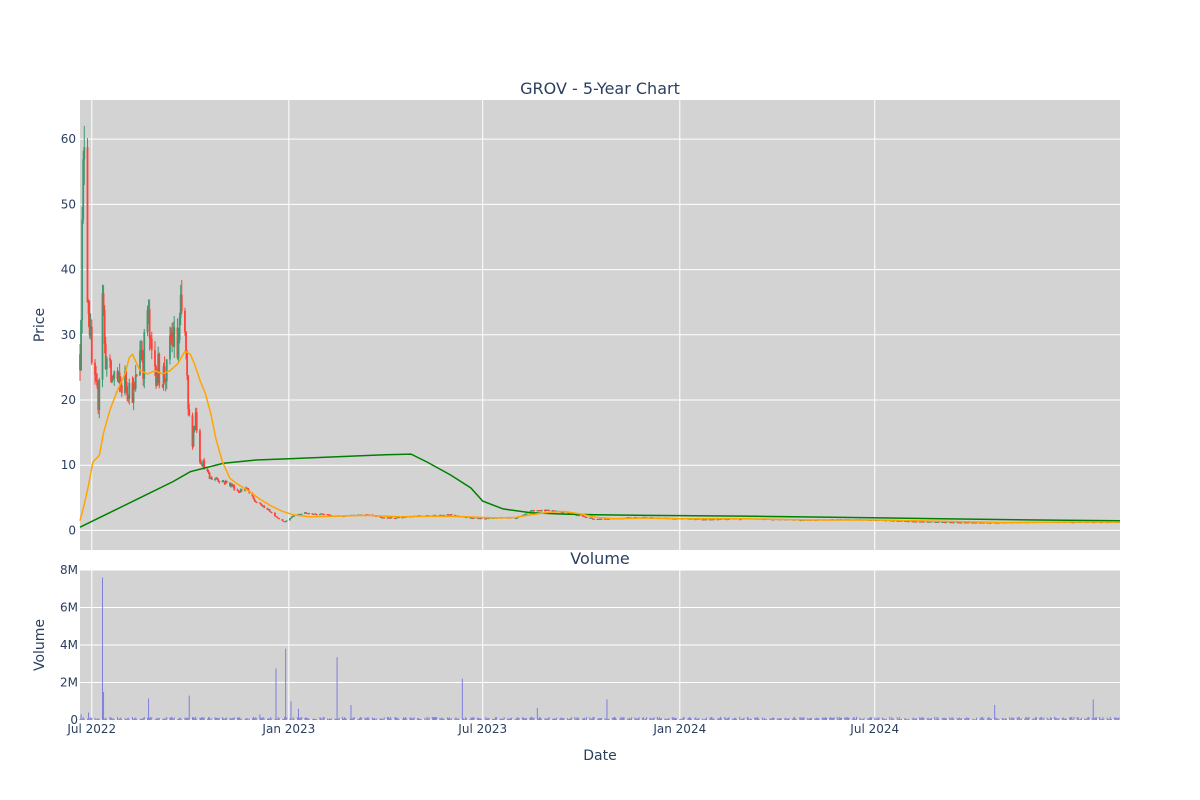  I want to click on price-y-tick-label: 20, so click(68, 400).